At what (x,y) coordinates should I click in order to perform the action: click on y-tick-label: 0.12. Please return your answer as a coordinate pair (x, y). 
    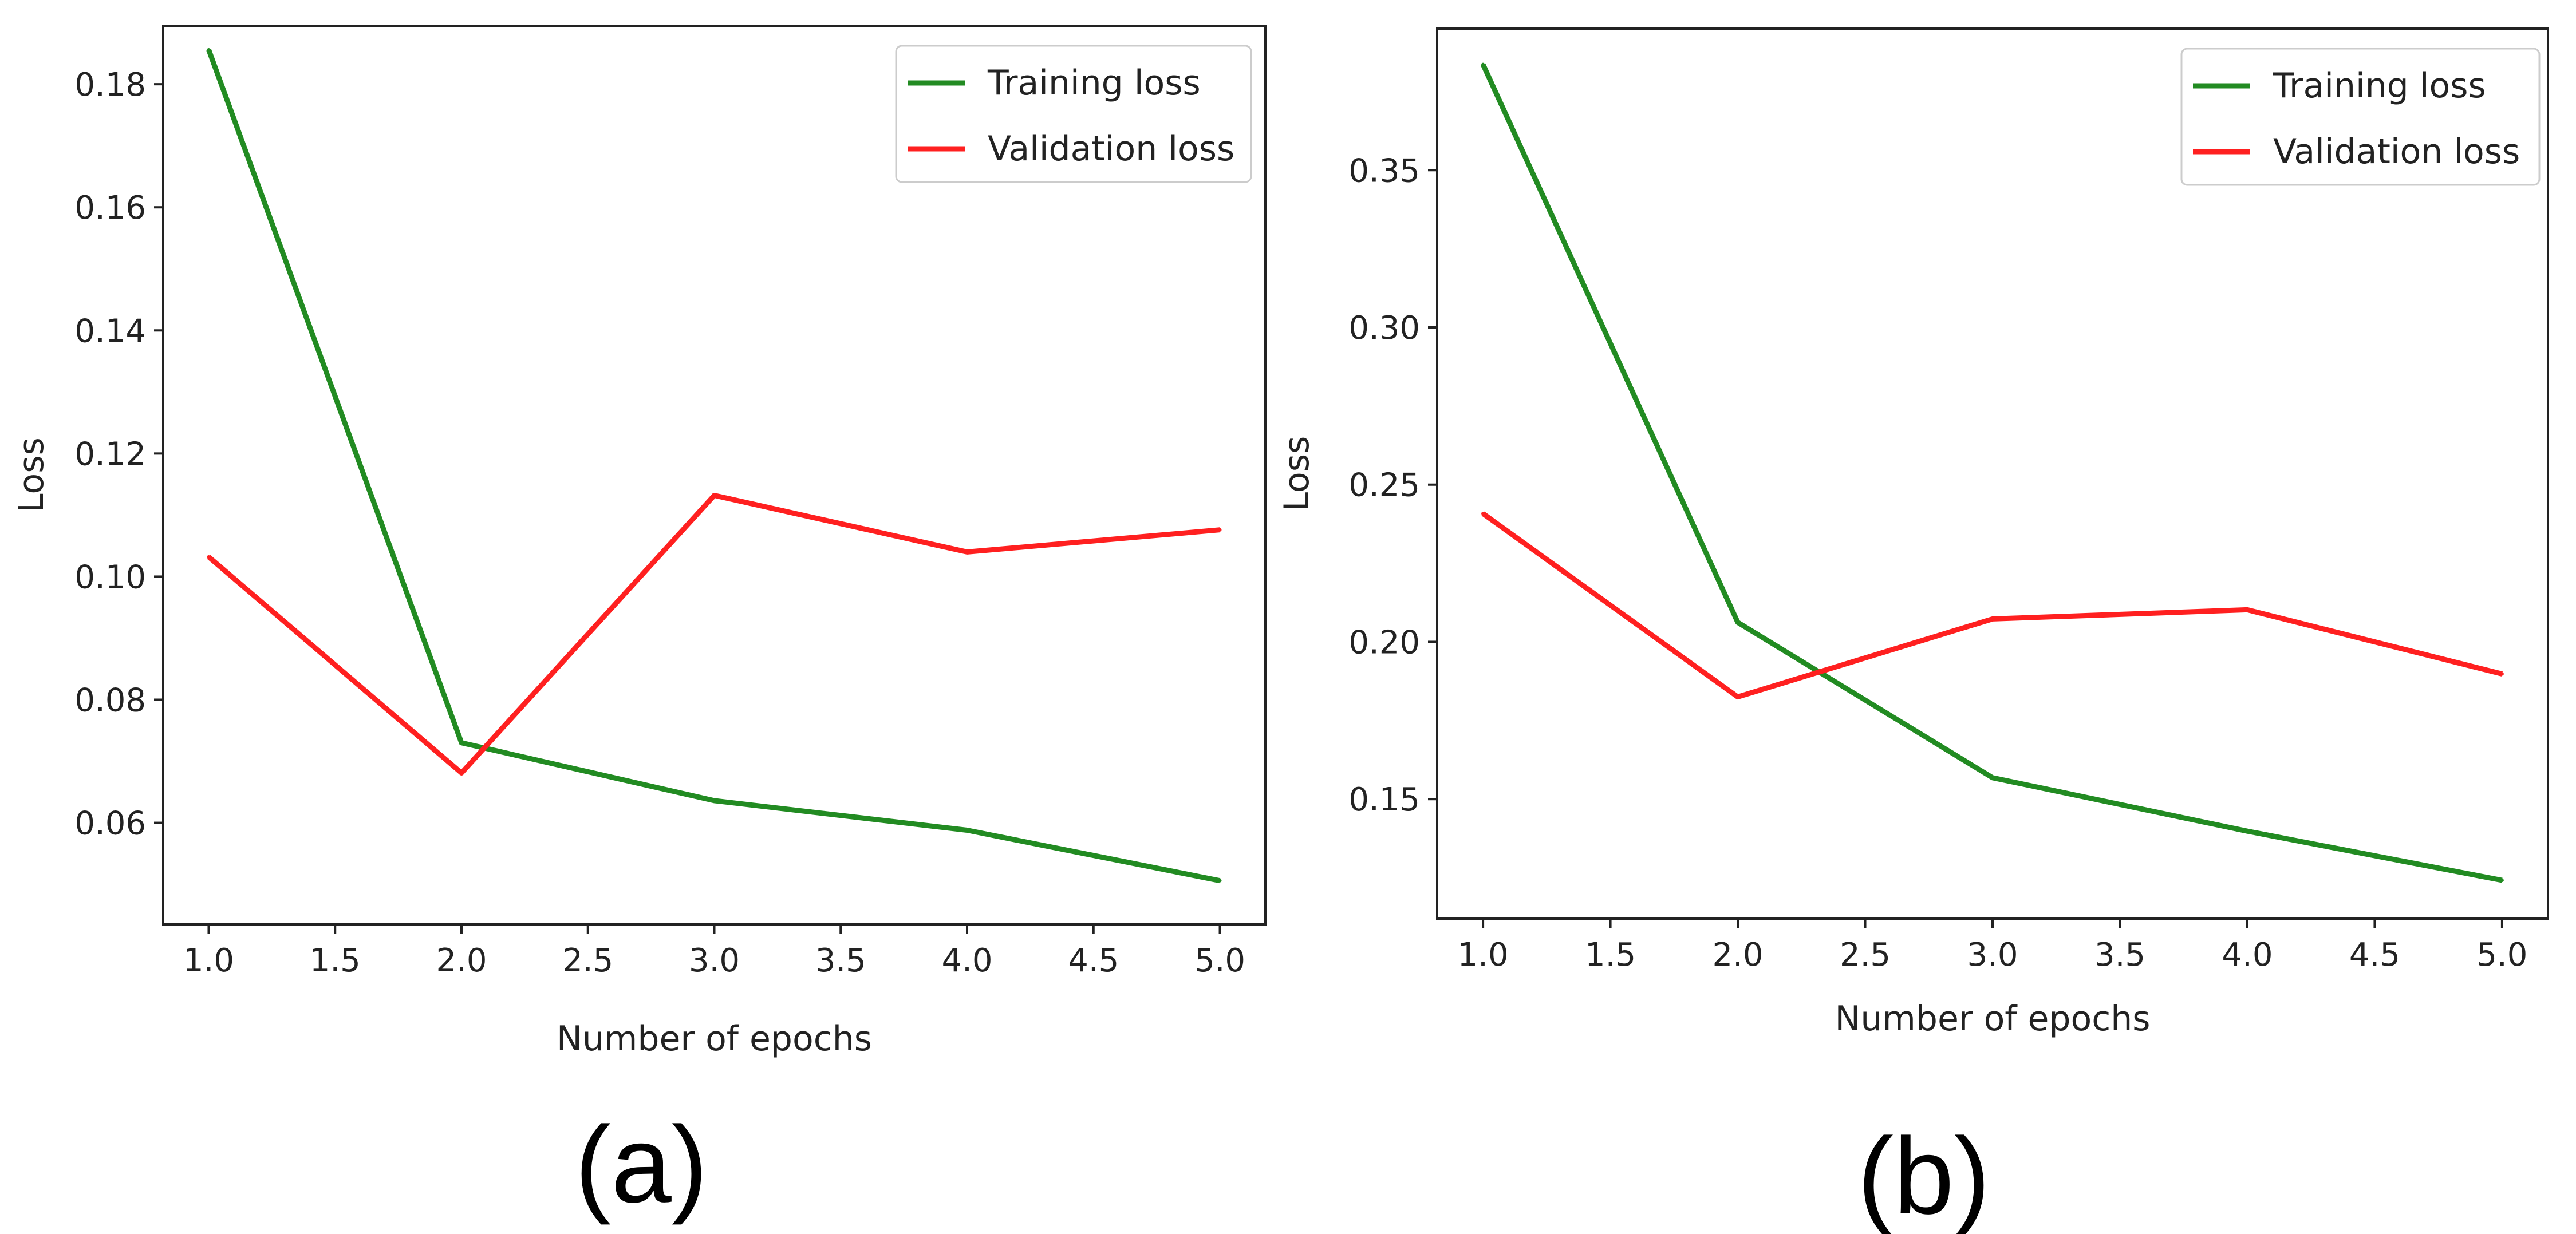
    Looking at the image, I should click on (110, 454).